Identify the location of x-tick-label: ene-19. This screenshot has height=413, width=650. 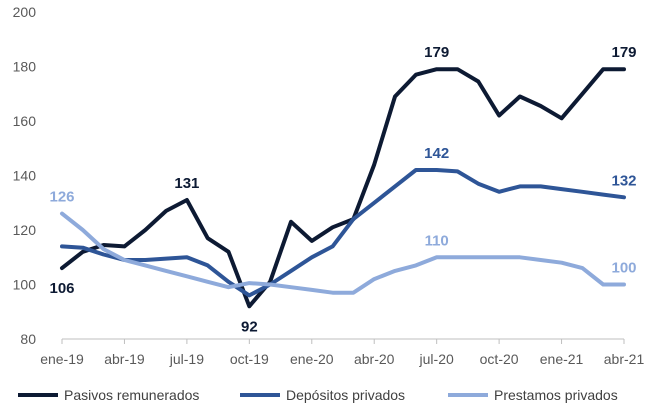
(62, 359).